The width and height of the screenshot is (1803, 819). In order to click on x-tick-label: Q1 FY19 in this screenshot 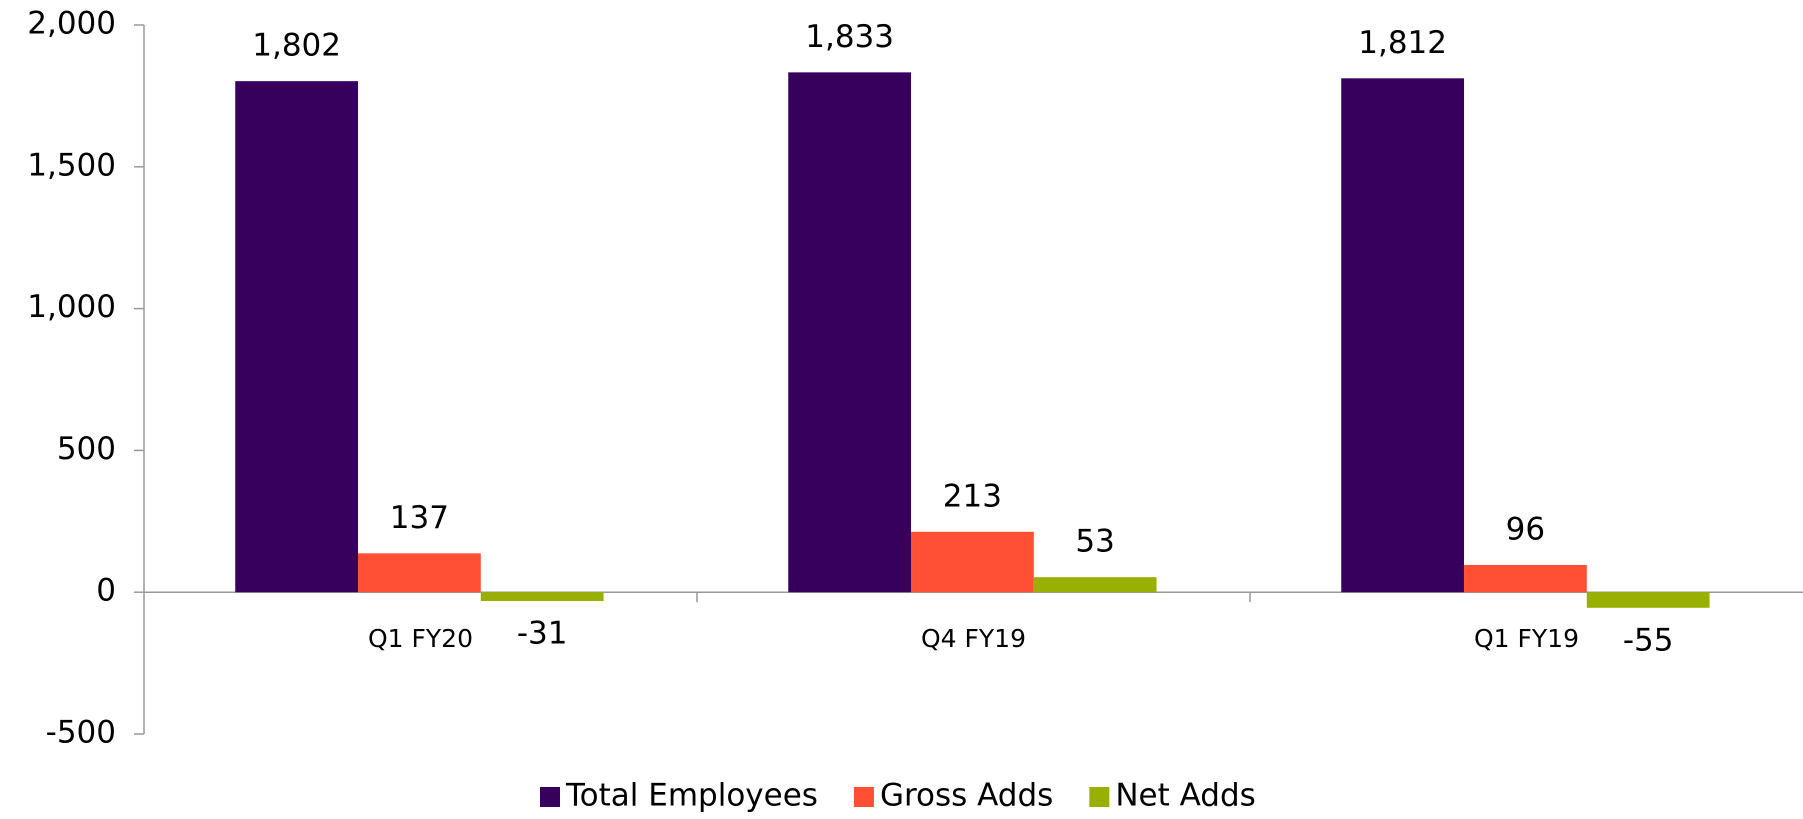, I will do `click(1526, 638)`.